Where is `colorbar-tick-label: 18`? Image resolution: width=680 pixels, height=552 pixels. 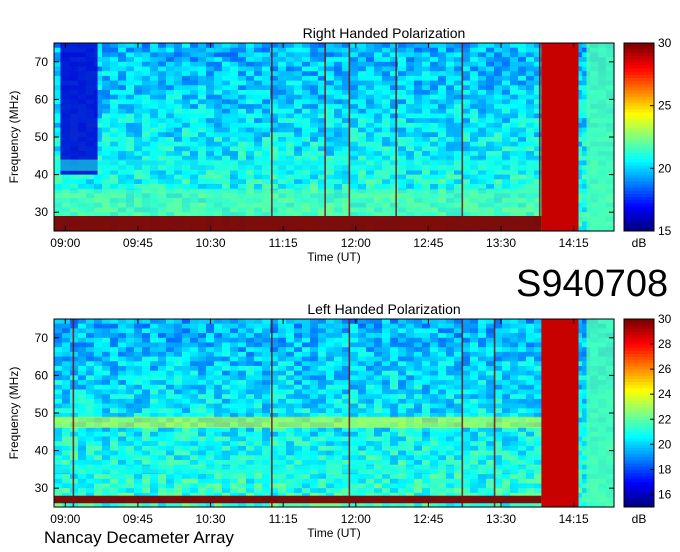 colorbar-tick-label: 18 is located at coordinates (665, 469).